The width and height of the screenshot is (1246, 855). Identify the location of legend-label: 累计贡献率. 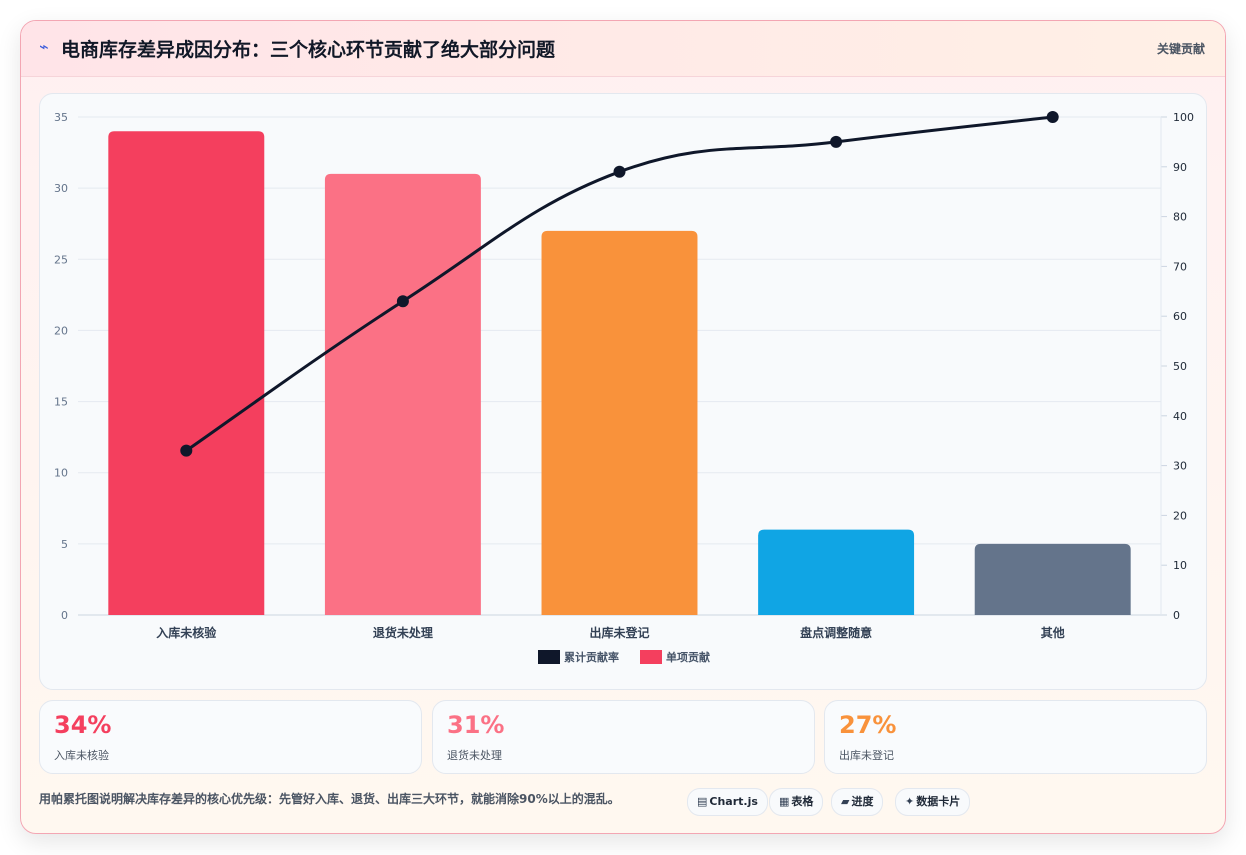
(591, 657).